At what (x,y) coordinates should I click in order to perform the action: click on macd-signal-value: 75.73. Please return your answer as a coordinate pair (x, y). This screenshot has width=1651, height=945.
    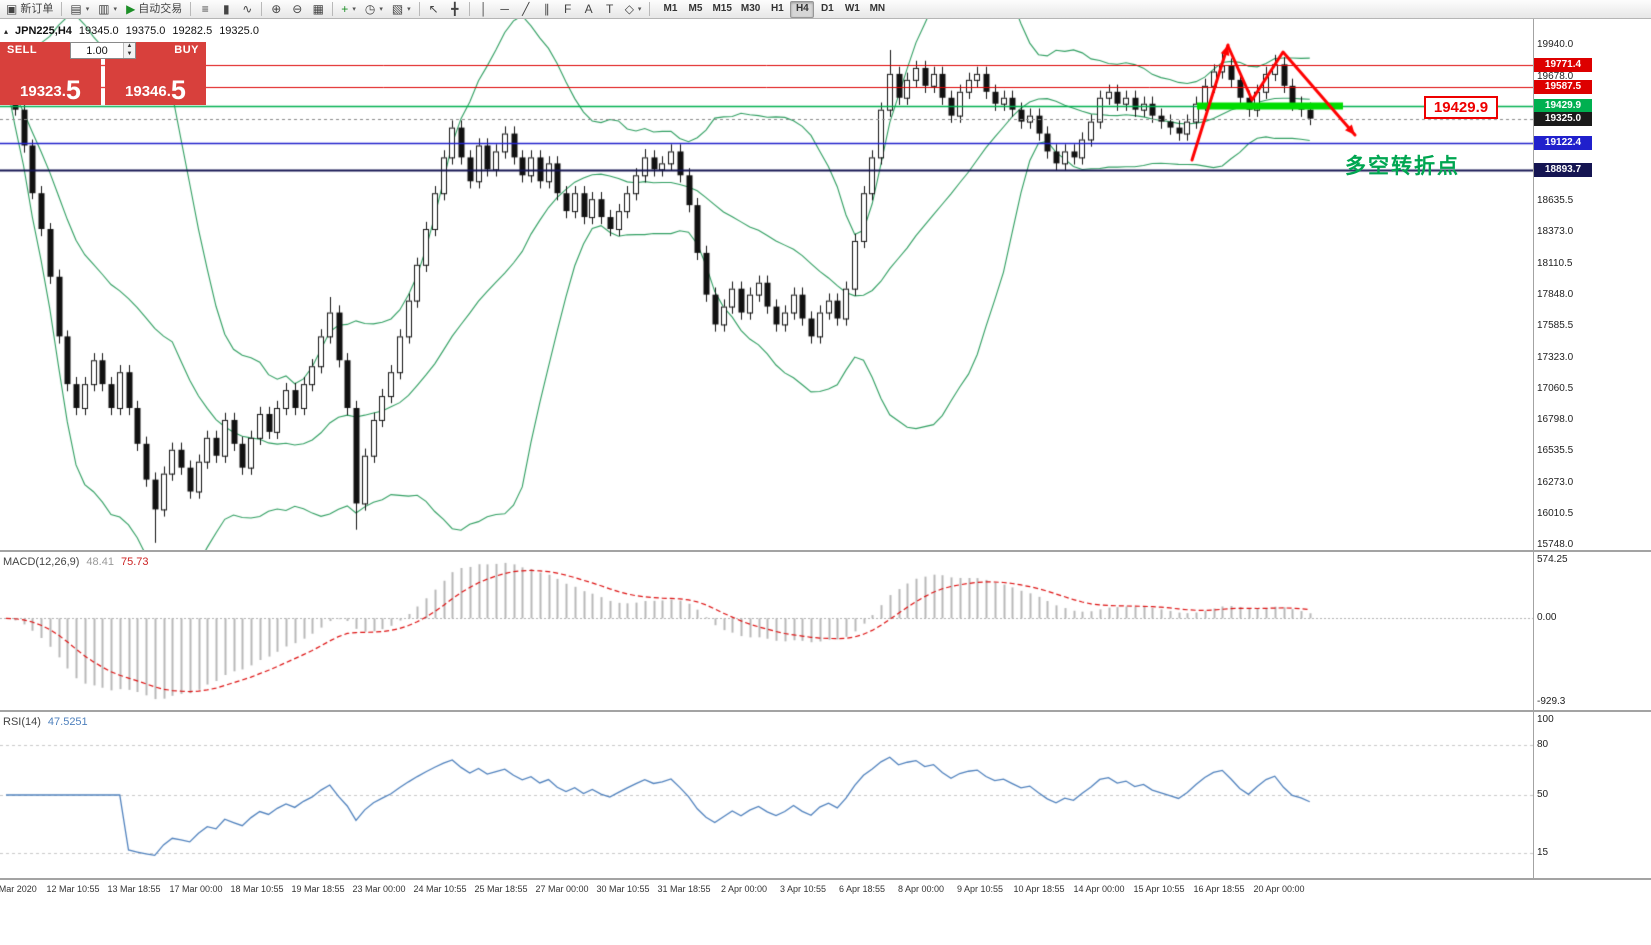
    Looking at the image, I should click on (134, 562).